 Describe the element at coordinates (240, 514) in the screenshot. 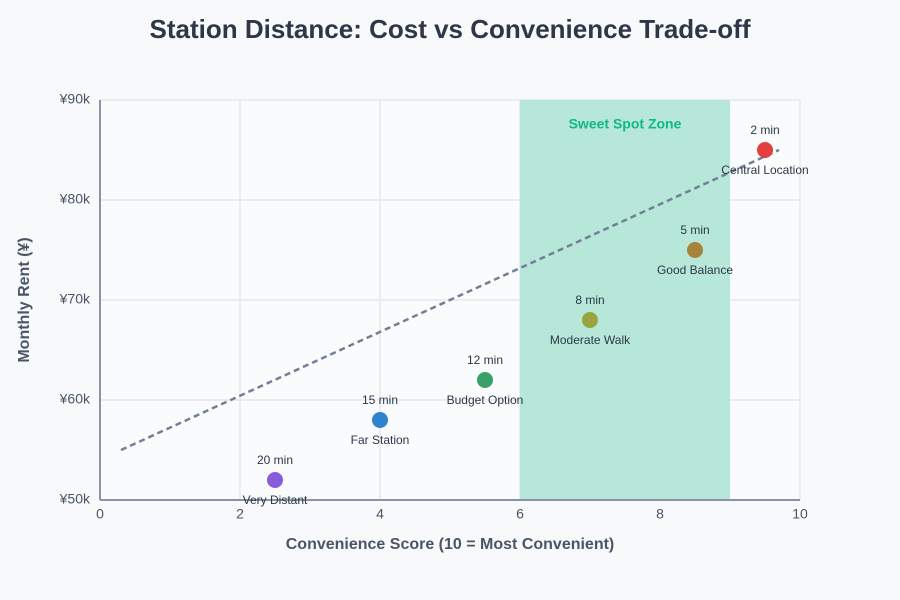

I see `x-tick-label: 2` at that location.